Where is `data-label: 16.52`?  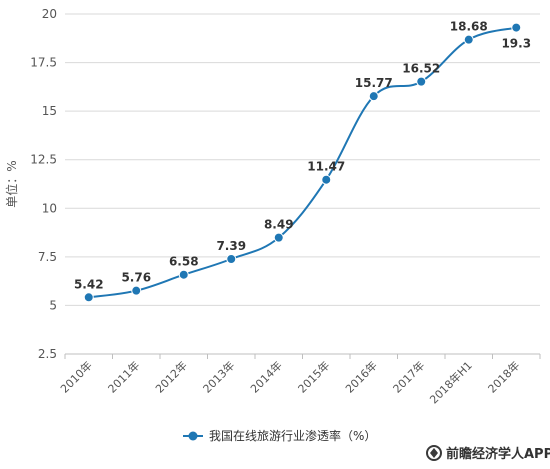
data-label: 16.52 is located at coordinates (421, 69).